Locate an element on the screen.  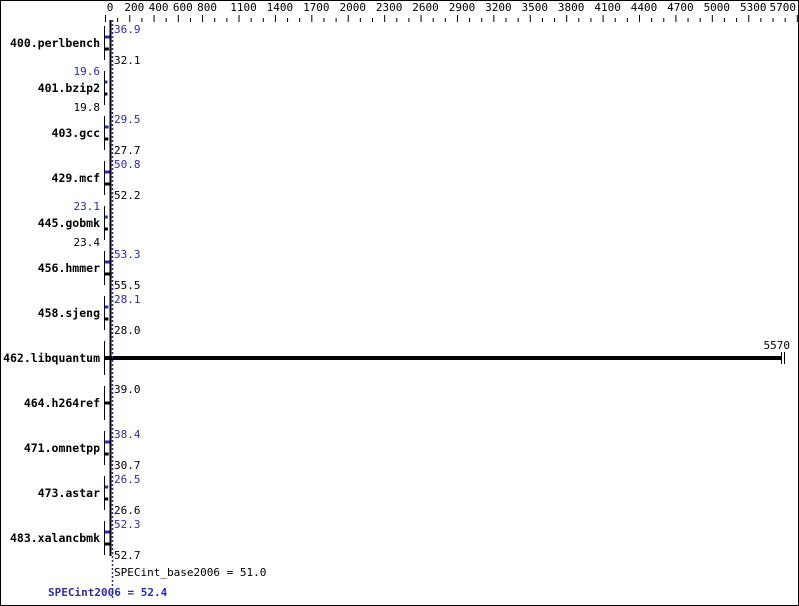
peak-value-label: 50.8 is located at coordinates (127, 164).